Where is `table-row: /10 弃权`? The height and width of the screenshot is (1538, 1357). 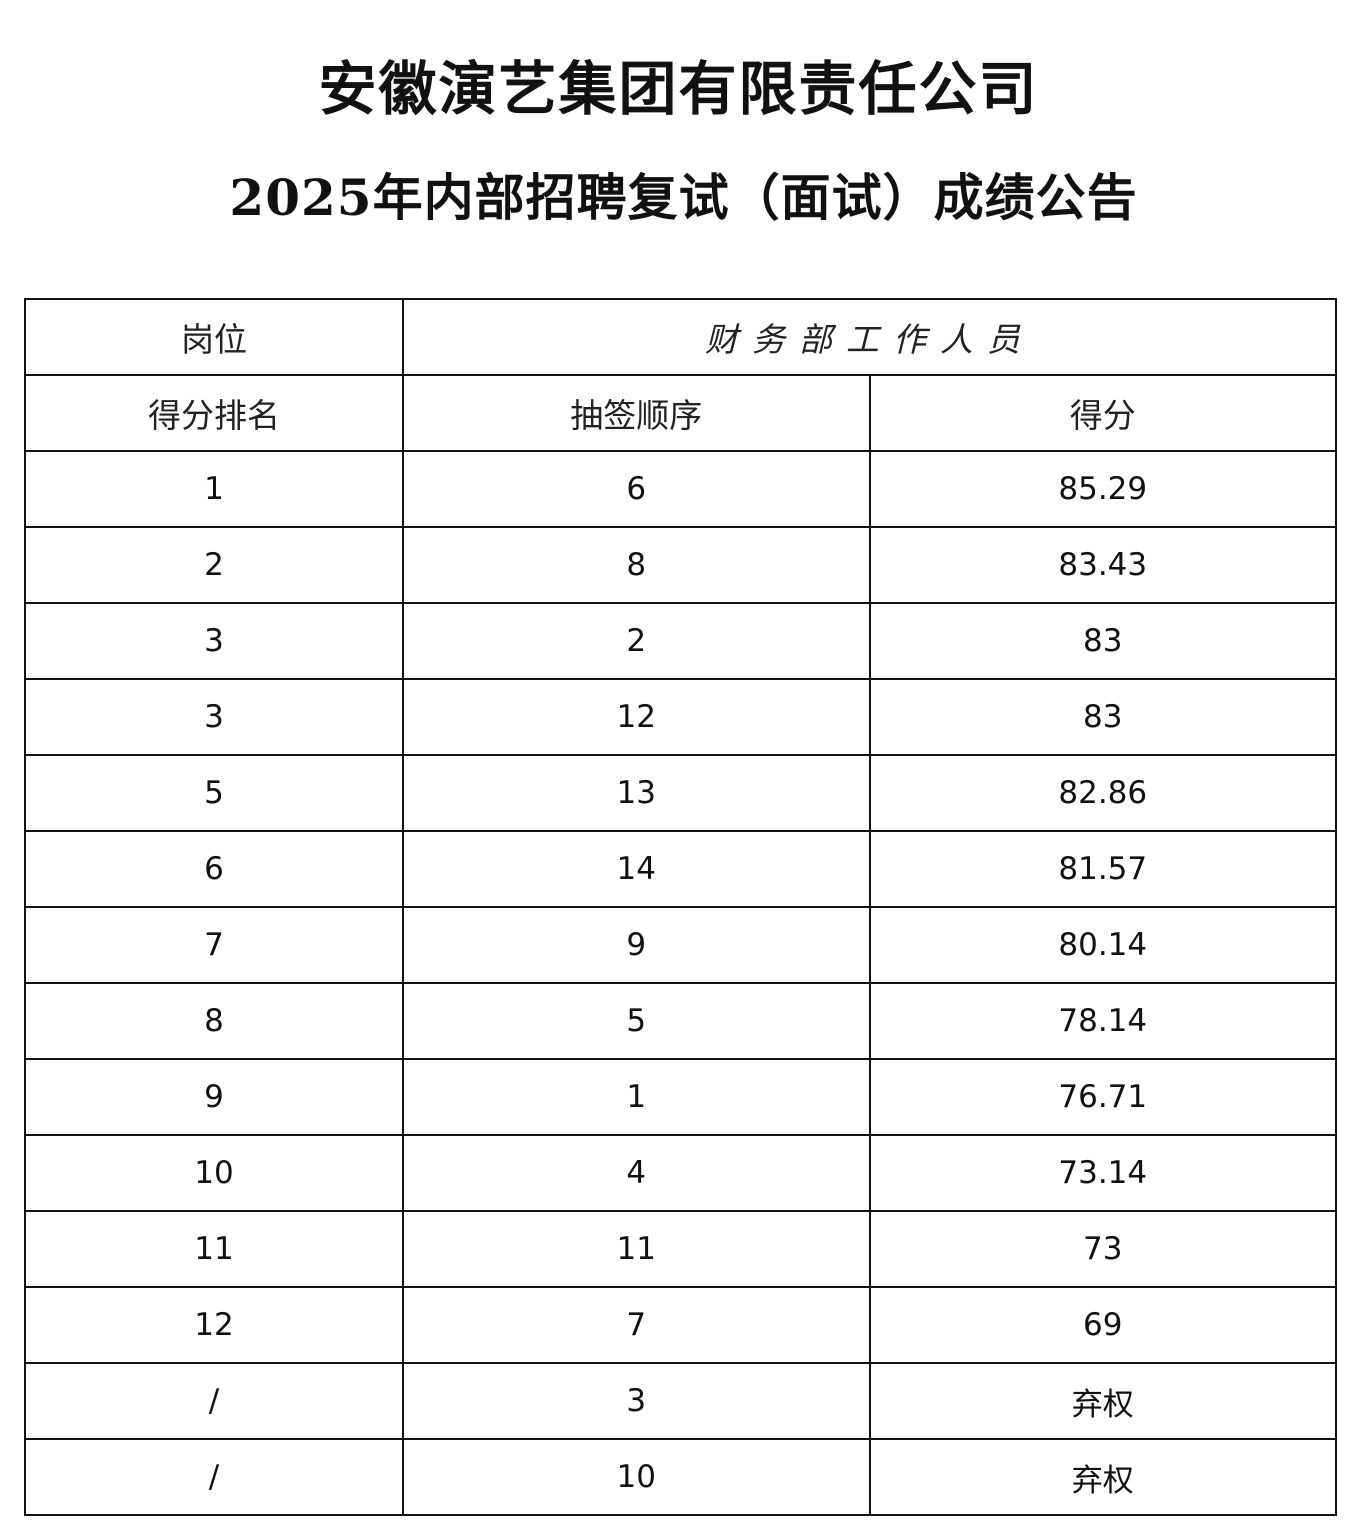
table-row: /10 弃权 is located at coordinates (680, 1477).